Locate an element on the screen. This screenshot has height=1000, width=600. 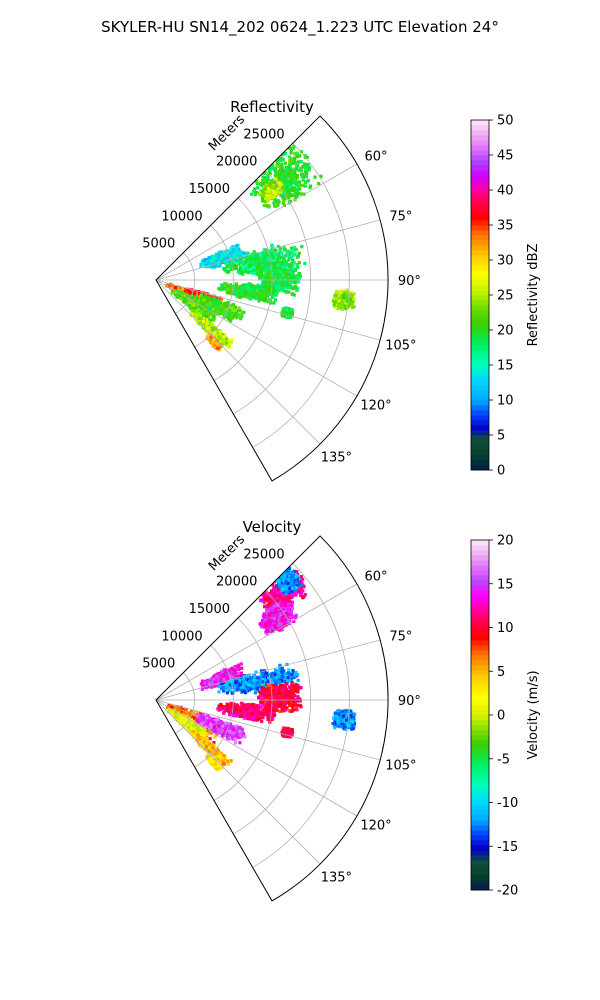
panel-title: Velocity is located at coordinates (272, 527).